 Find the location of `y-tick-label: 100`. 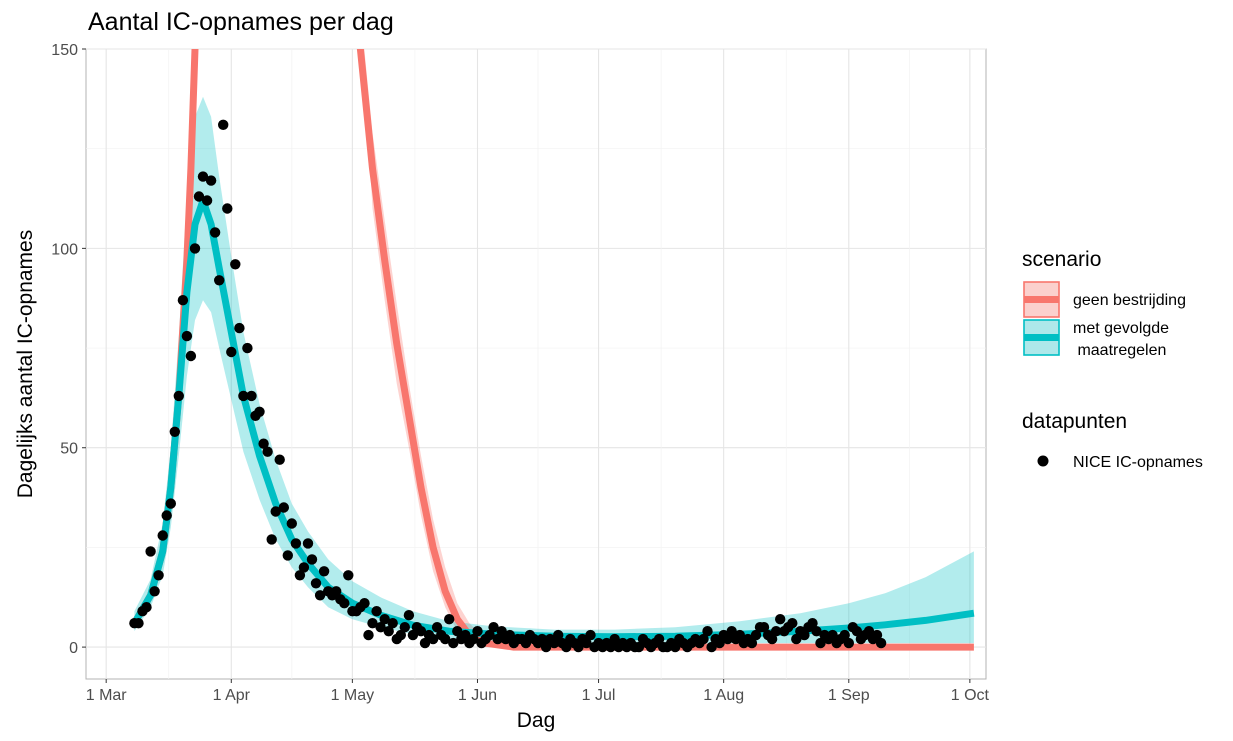

y-tick-label: 100 is located at coordinates (64, 249).